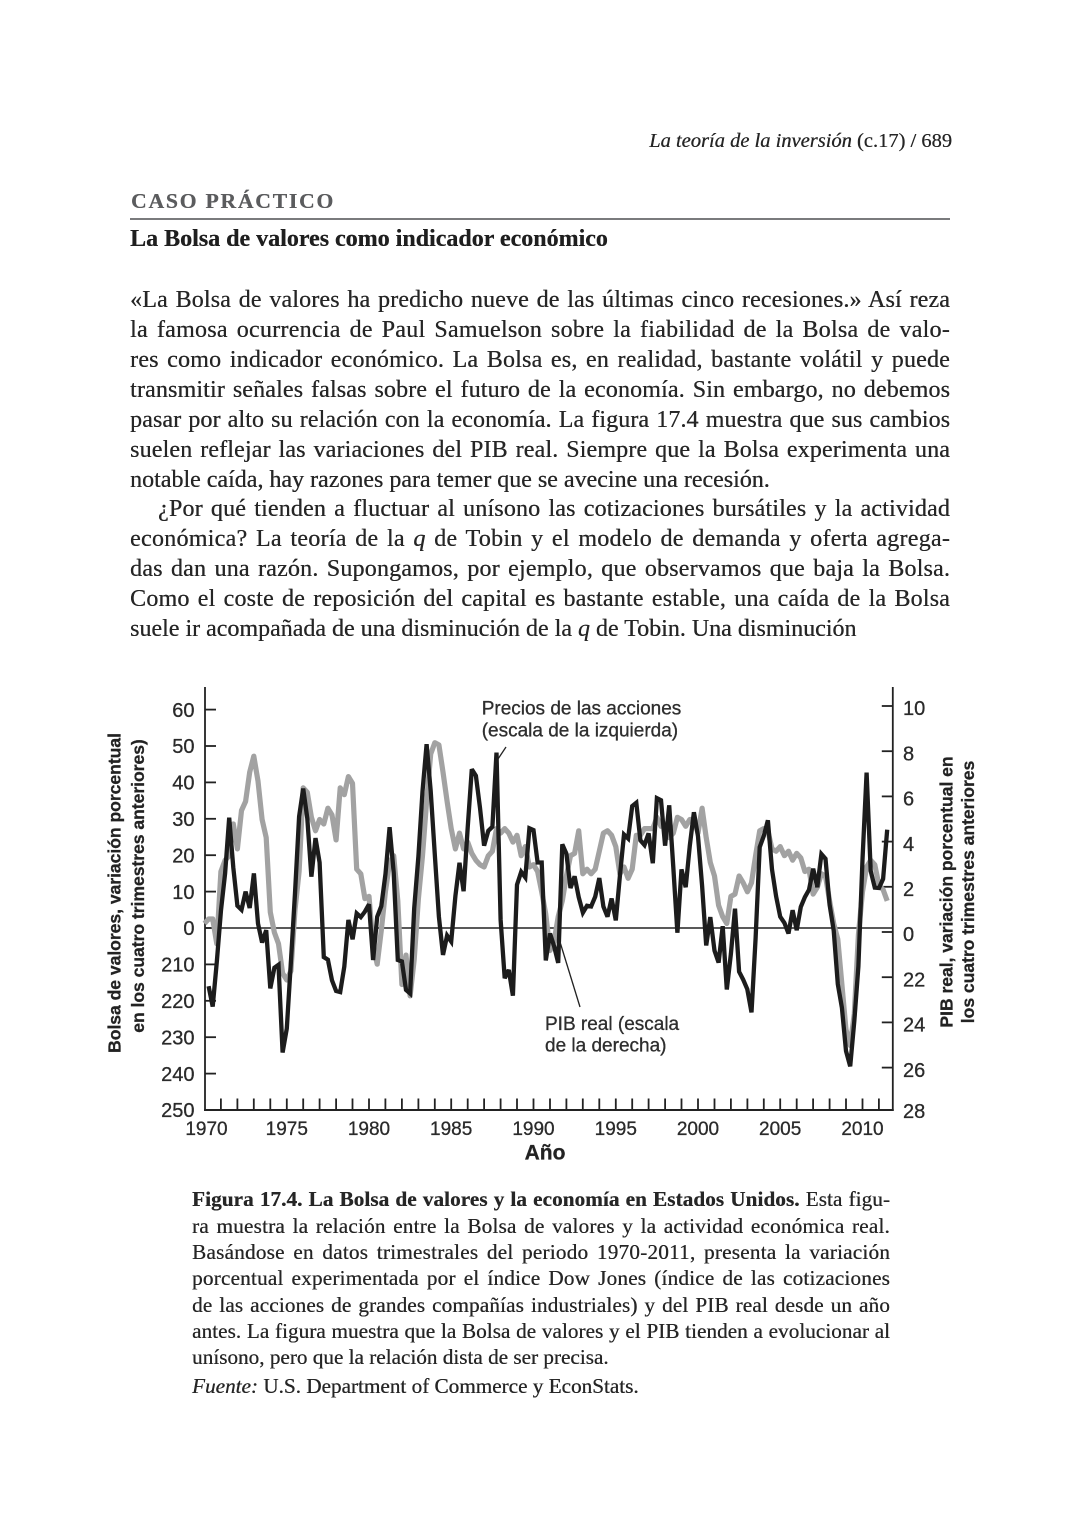 The image size is (1080, 1523). I want to click on svg-text: 8, so click(908, 754).